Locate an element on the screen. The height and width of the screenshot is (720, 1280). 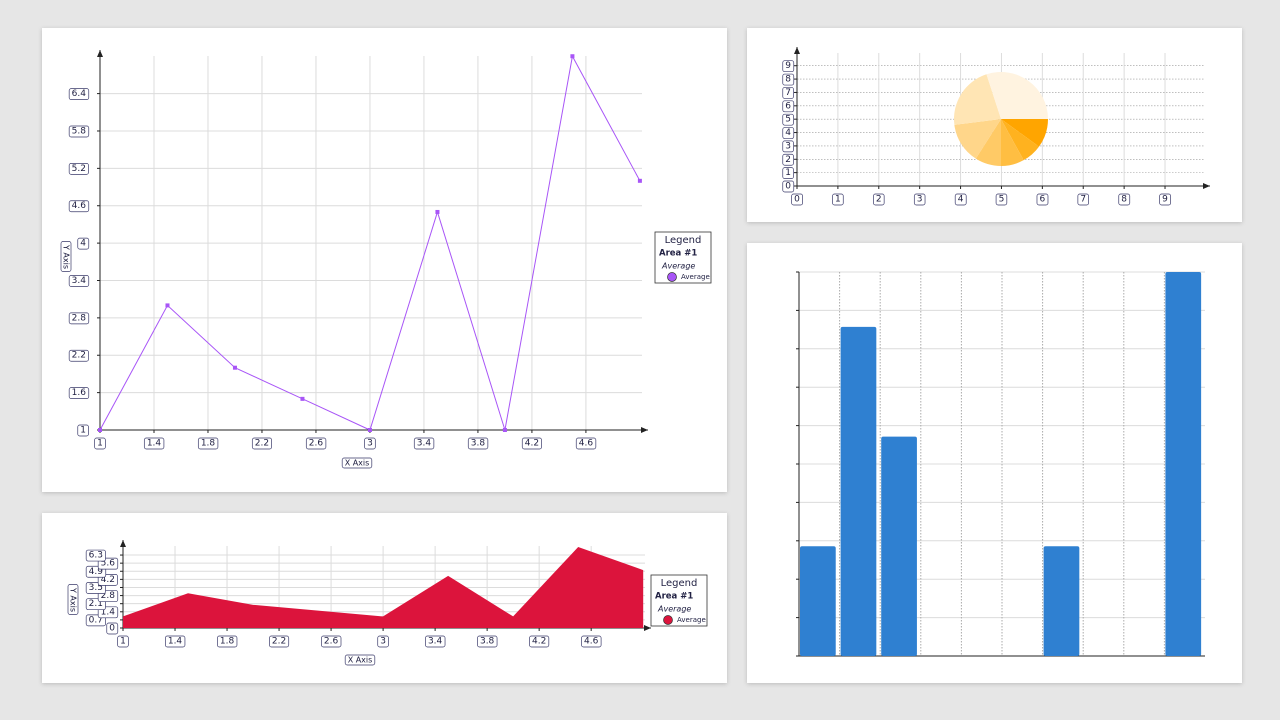
y-tick-label: 6.4 is located at coordinates (79, 94).